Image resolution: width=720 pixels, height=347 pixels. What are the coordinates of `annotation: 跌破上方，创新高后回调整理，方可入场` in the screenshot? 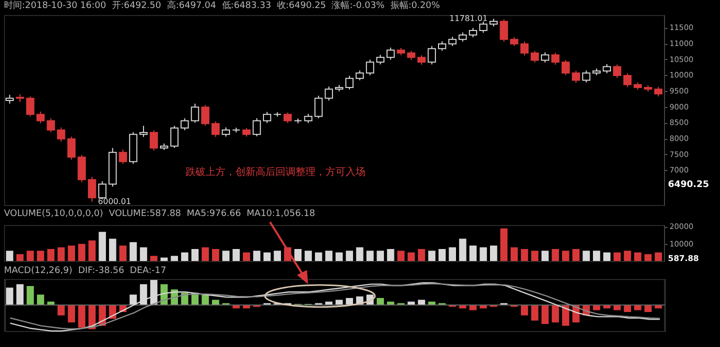 It's located at (276, 172).